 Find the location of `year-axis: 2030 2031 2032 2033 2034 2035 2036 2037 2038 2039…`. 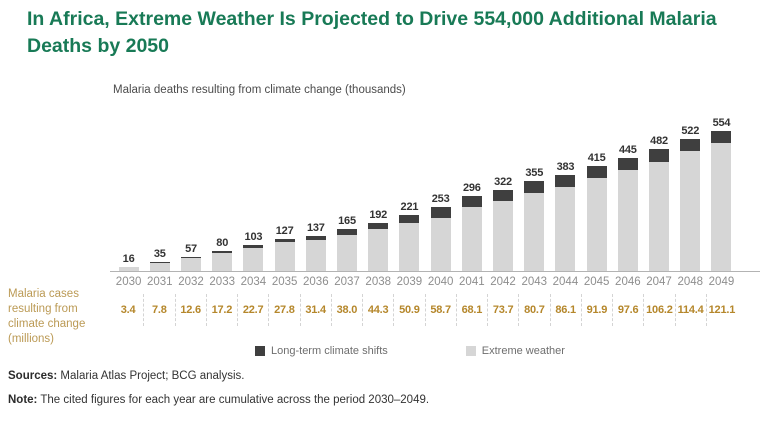

year-axis: 2030 2031 2032 2033 2034 2035 2036 2037 2038 2039… is located at coordinates (425, 282).